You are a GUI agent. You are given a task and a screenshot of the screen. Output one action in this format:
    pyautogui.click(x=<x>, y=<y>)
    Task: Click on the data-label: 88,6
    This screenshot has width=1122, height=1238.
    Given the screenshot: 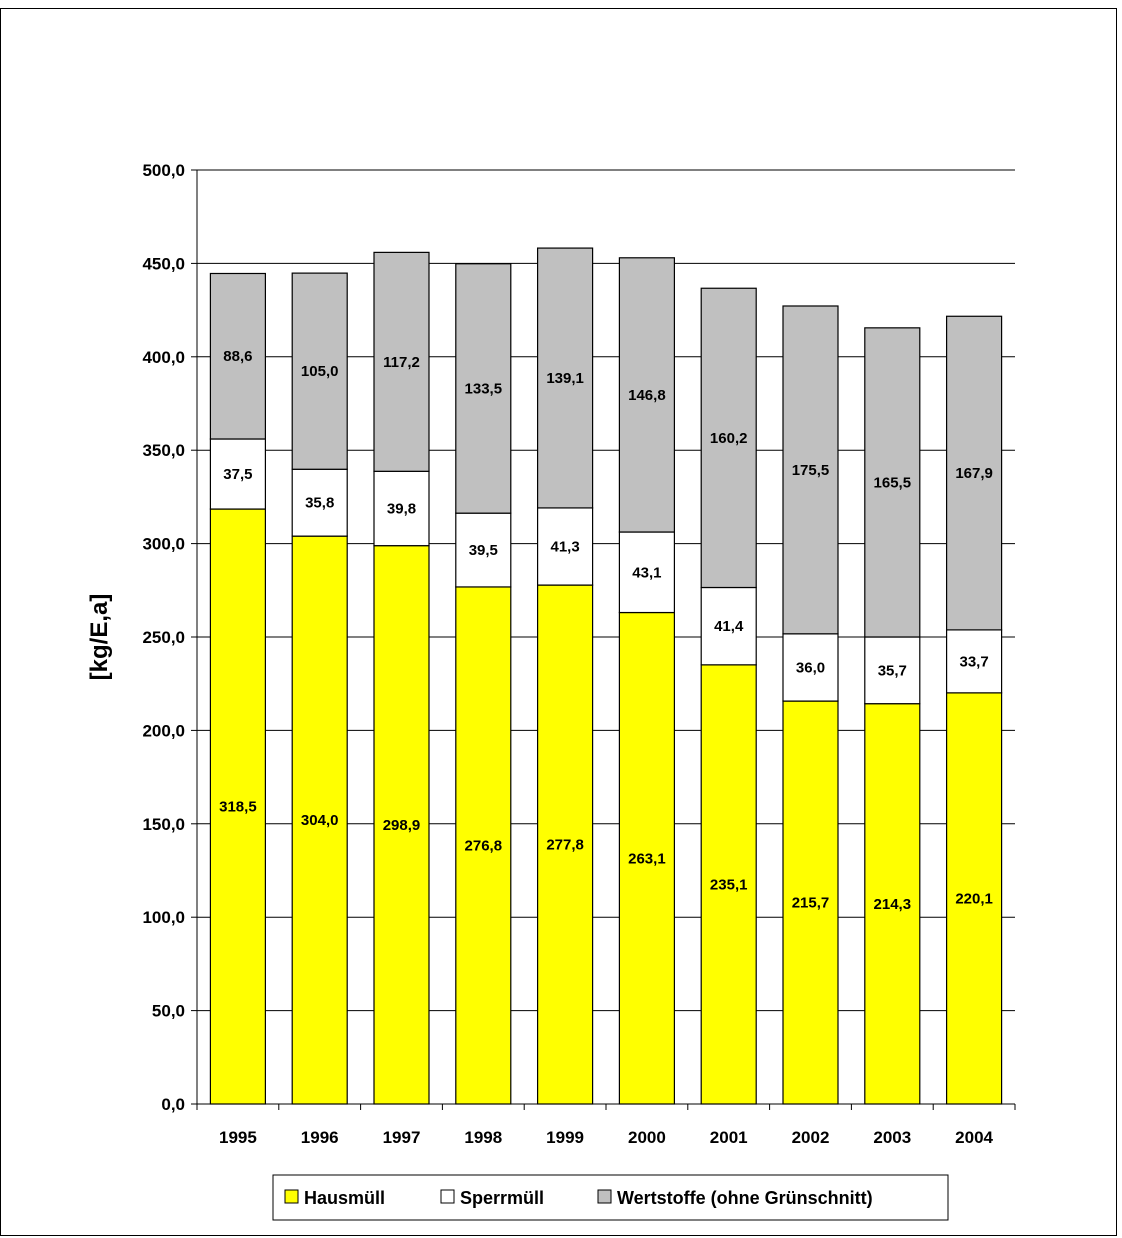 What is the action you would take?
    pyautogui.click(x=237, y=356)
    